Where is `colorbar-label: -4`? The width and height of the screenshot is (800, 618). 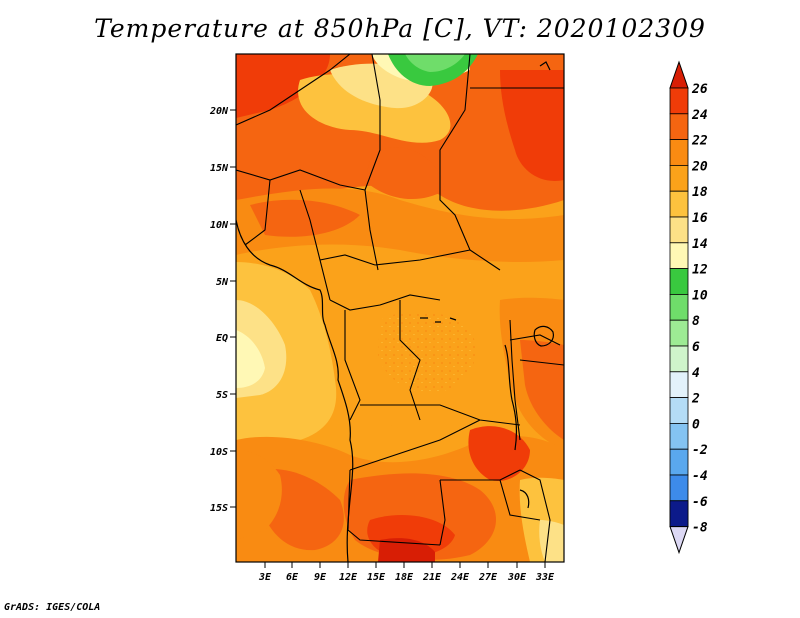
colorbar-label: -4 is located at coordinates (700, 476).